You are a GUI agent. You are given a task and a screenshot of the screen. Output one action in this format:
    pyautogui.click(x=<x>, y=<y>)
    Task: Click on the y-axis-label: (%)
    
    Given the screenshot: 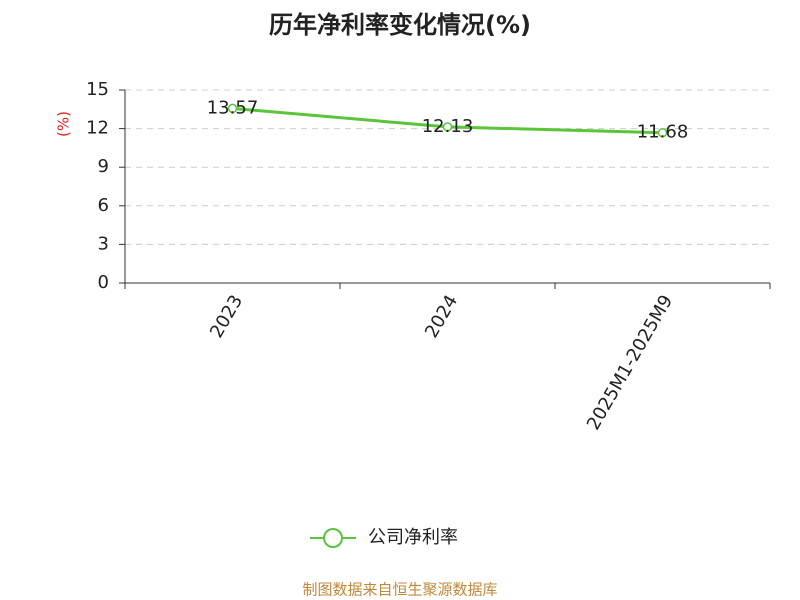 What is the action you would take?
    pyautogui.click(x=64, y=124)
    